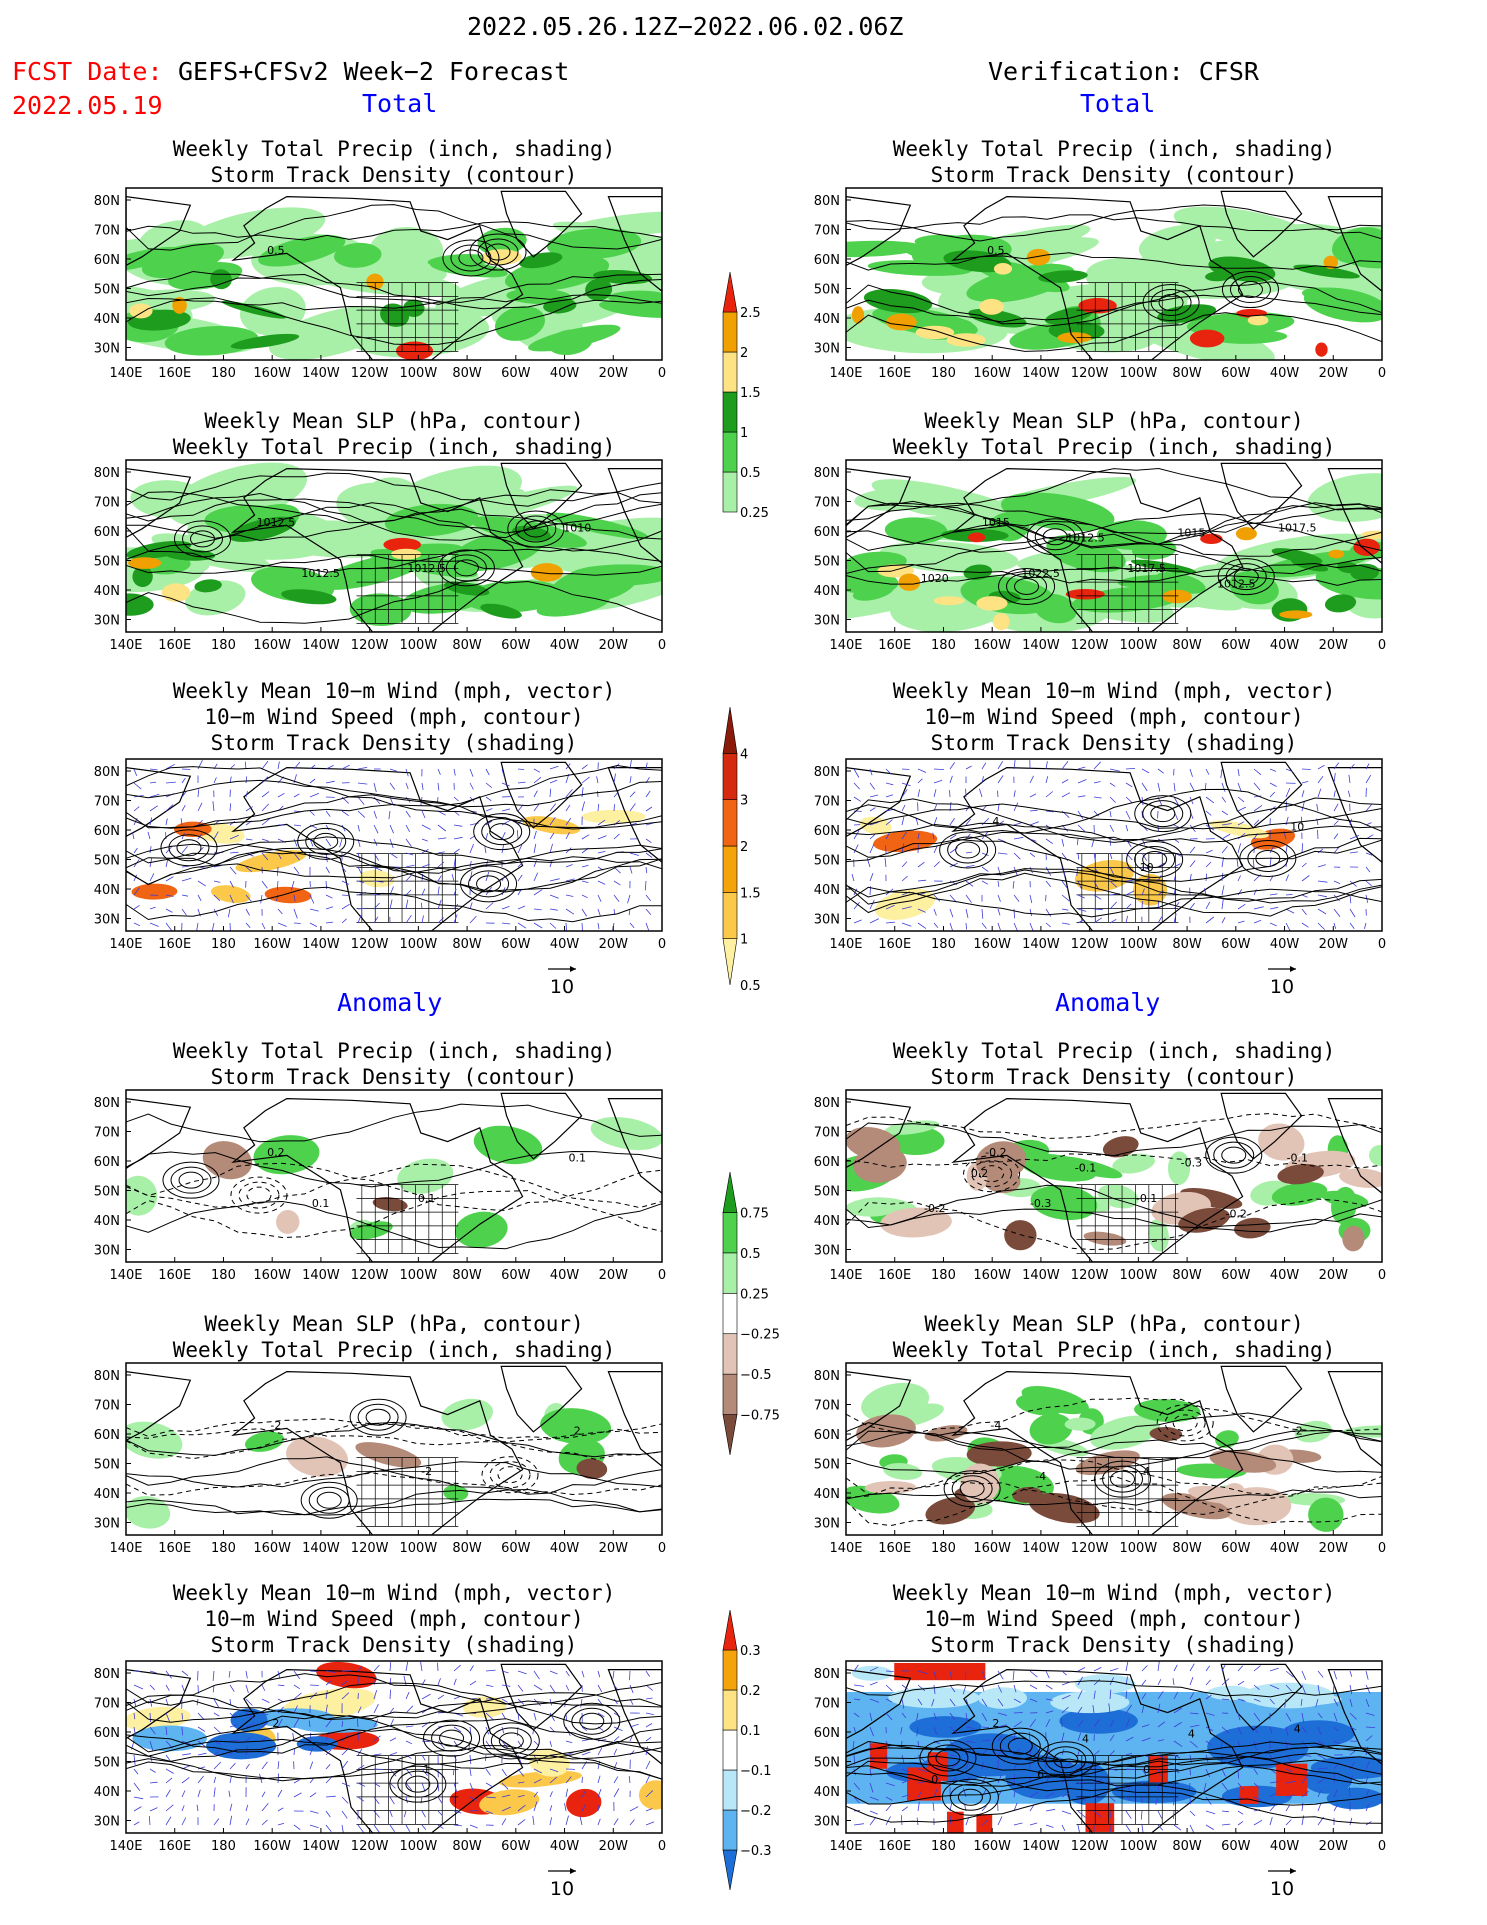 Image resolution: width=1487 pixels, height=1925 pixels. What do you see at coordinates (827, 621) in the screenshot?
I see `lat-tick-label: 30N` at bounding box center [827, 621].